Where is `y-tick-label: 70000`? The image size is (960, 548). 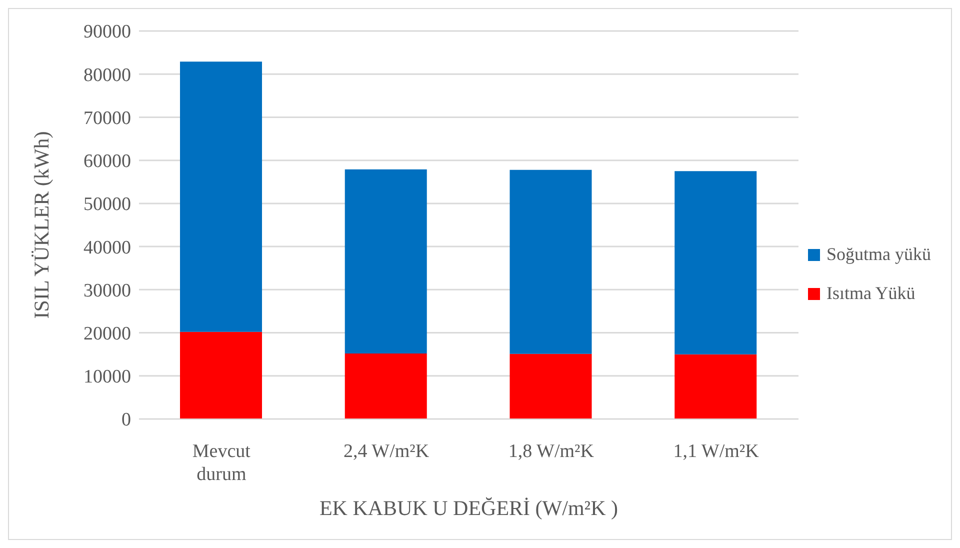 y-tick-label: 70000 is located at coordinates (107, 118).